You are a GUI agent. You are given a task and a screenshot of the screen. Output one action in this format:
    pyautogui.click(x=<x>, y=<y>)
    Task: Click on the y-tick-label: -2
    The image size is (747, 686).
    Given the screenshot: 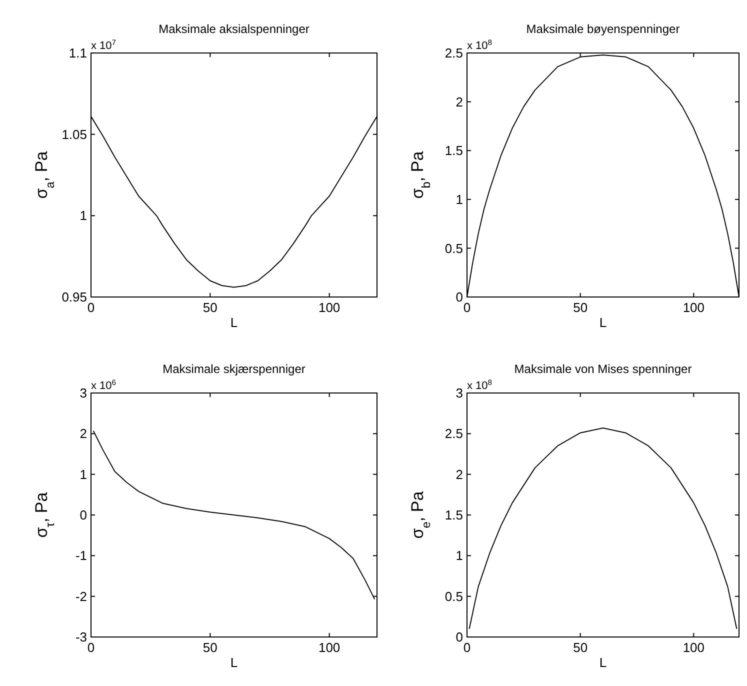 What is the action you would take?
    pyautogui.click(x=81, y=596)
    